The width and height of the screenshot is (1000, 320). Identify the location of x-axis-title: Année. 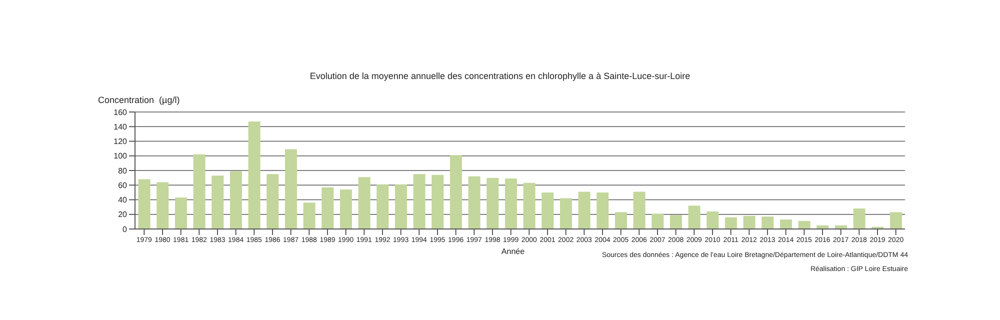
(513, 251).